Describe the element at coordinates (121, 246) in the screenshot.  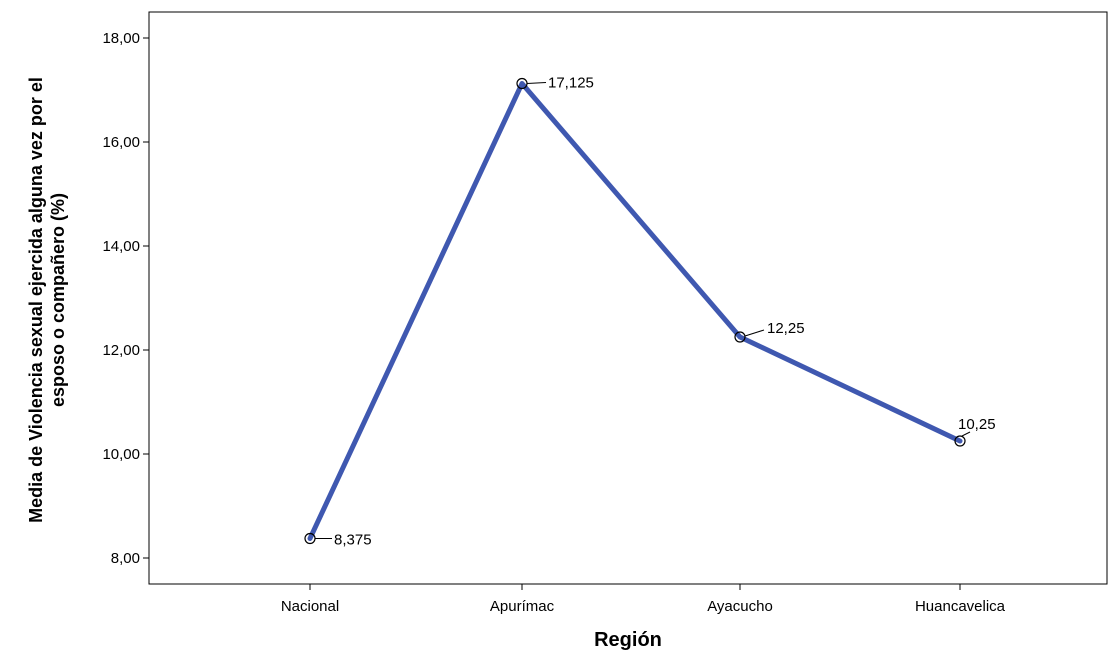
I see `y-tick-label: 14,00` at that location.